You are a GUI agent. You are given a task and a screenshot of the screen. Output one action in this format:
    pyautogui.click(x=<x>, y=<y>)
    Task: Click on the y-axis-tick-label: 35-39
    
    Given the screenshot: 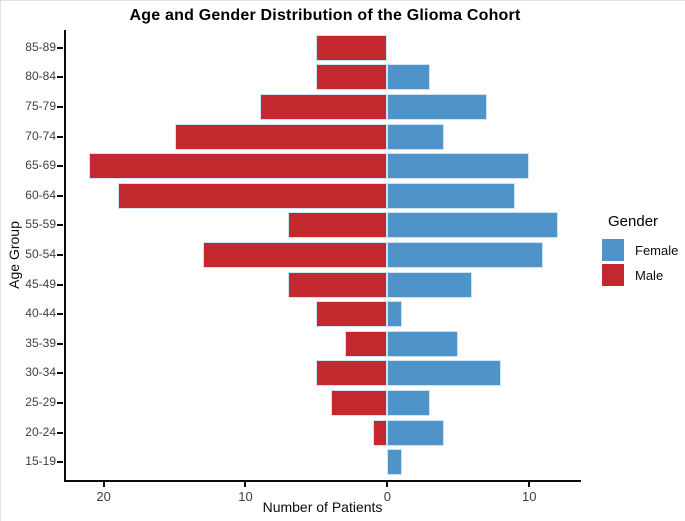 What is the action you would take?
    pyautogui.click(x=40, y=342)
    